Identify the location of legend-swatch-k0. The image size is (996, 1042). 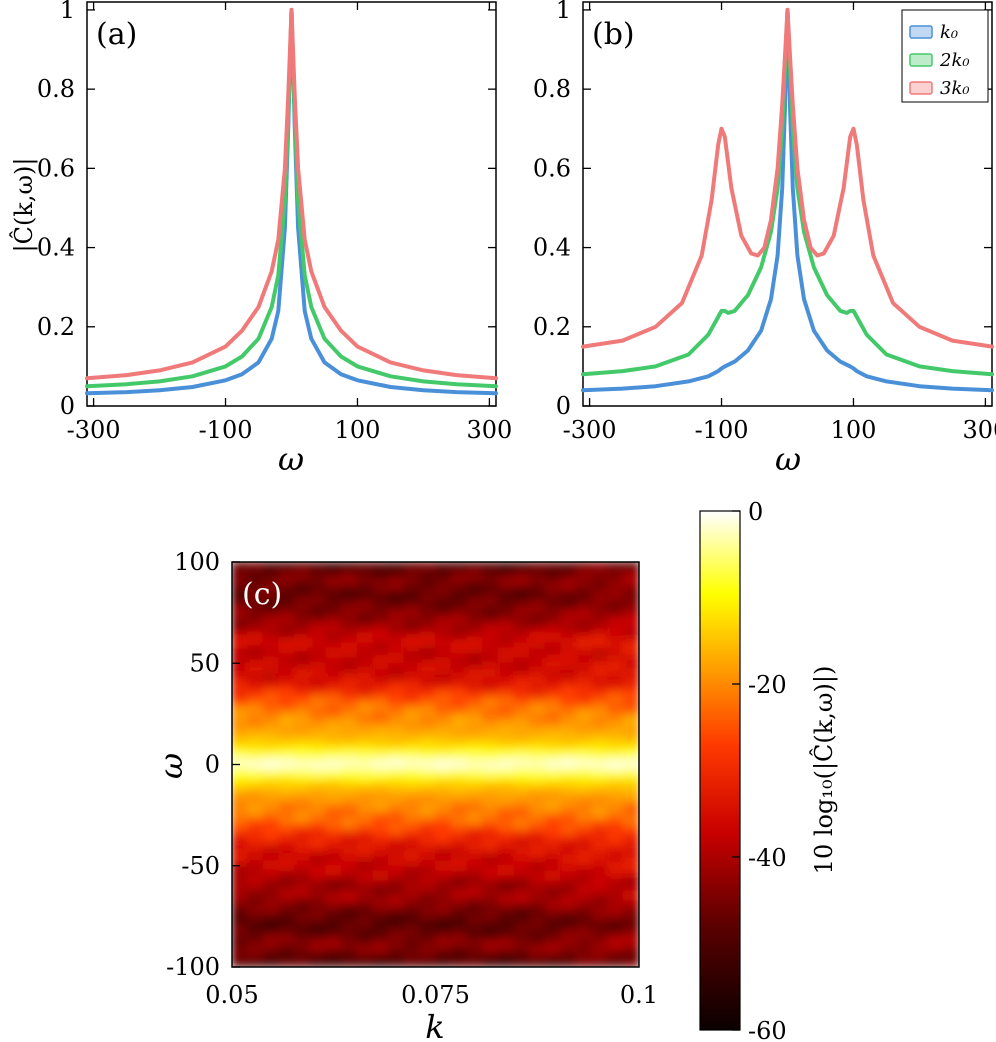
(921, 32).